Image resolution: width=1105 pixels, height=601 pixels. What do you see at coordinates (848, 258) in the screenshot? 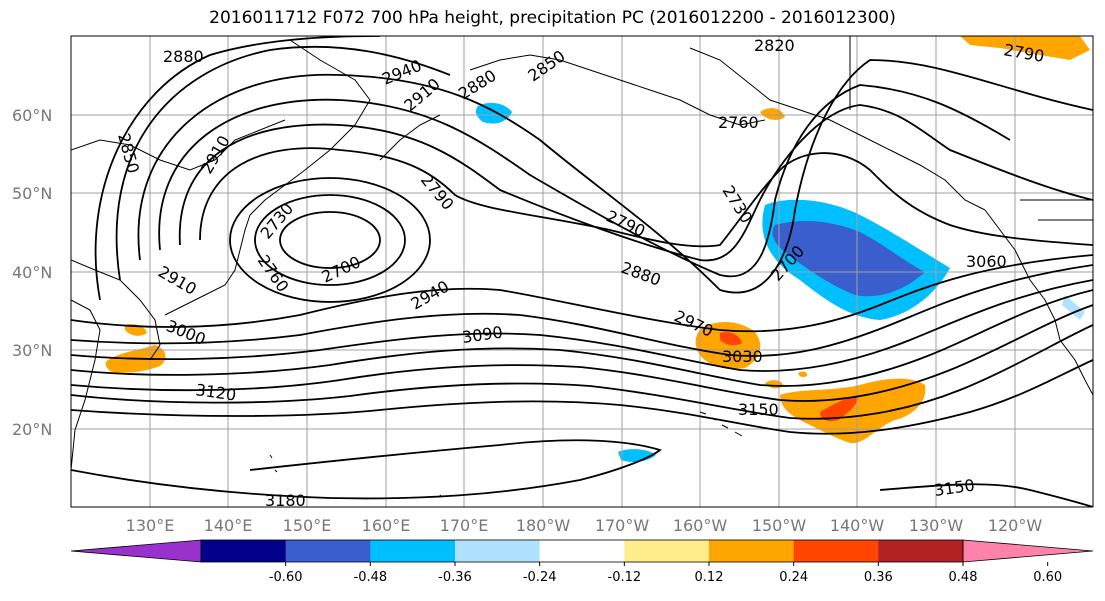
I see `negative-precip-core` at bounding box center [848, 258].